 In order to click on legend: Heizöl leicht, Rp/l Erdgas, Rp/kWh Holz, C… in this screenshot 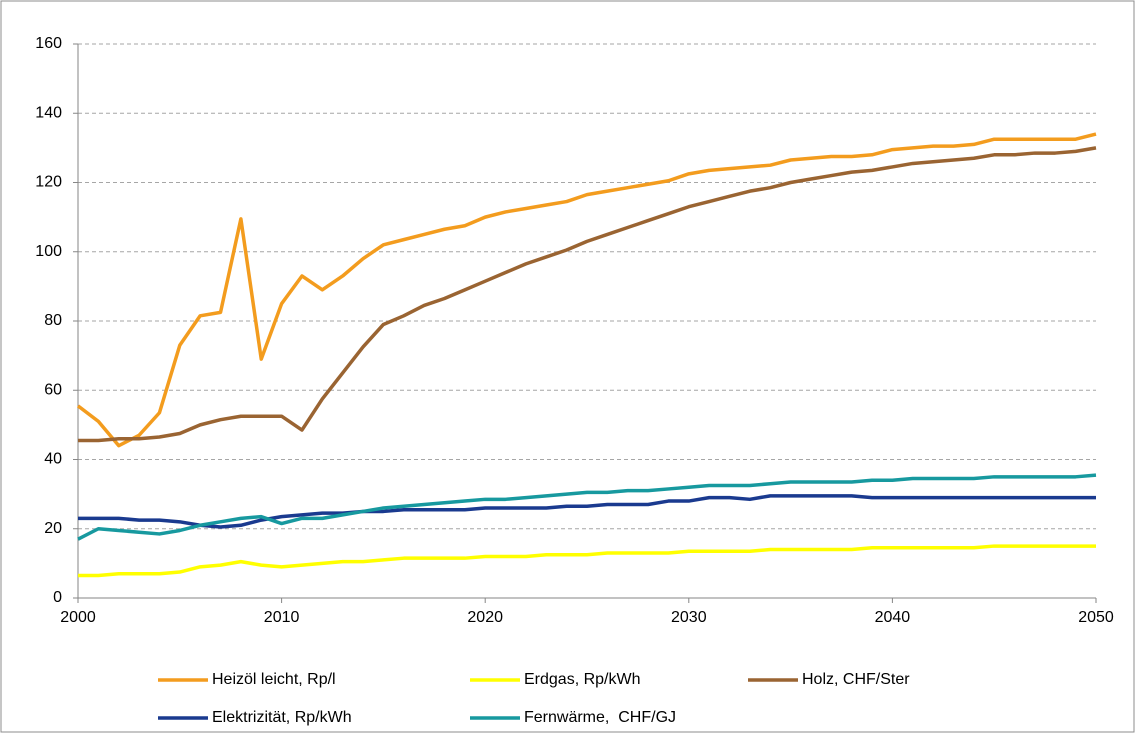, I will do `click(534, 698)`.